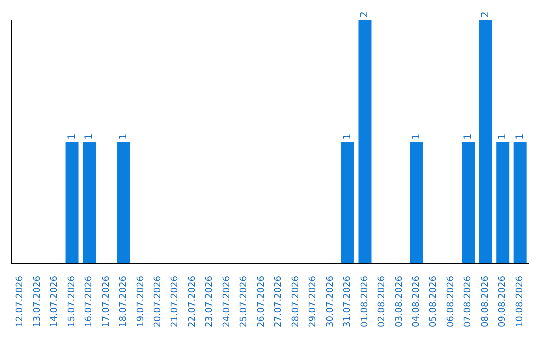 The height and width of the screenshot is (340, 540). Describe the element at coordinates (399, 302) in the screenshot. I see `x-tick-label: 03.08.2026` at that location.